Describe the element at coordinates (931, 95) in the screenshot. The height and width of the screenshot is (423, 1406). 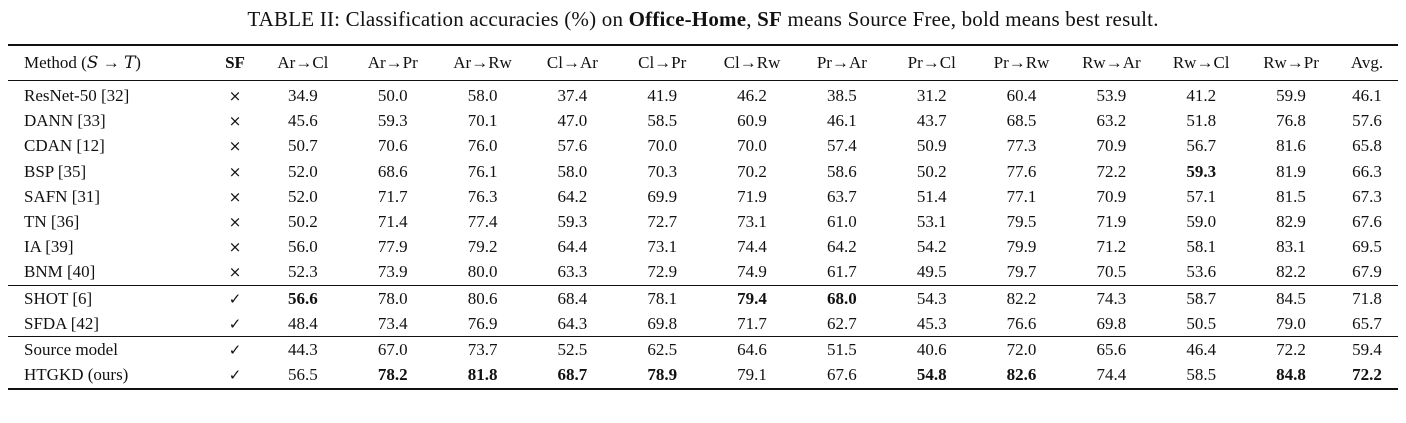
I see `accuracy-cell: 31.2` at that location.